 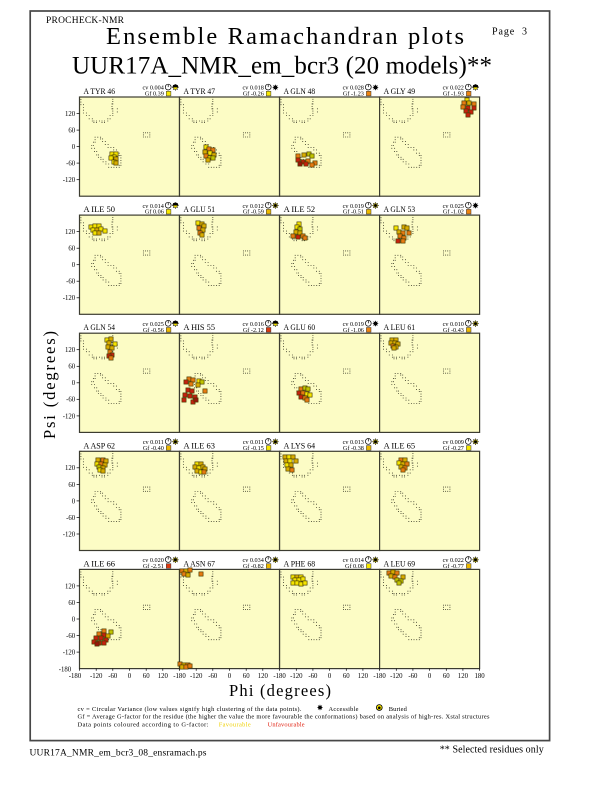 What do you see at coordinates (400, 209) in the screenshot?
I see `svg-text: A GLN 53` at bounding box center [400, 209].